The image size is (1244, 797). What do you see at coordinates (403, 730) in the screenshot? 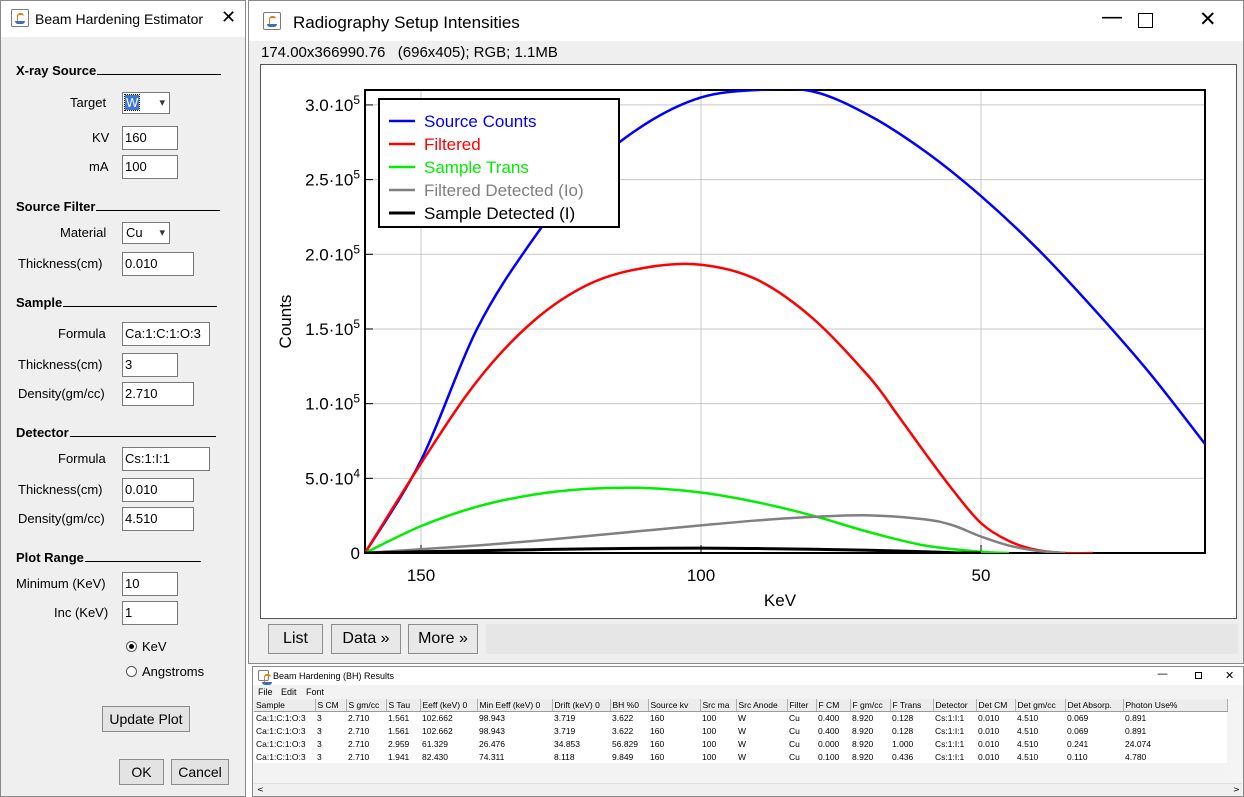
I see `table-cell: 1.561` at bounding box center [403, 730].